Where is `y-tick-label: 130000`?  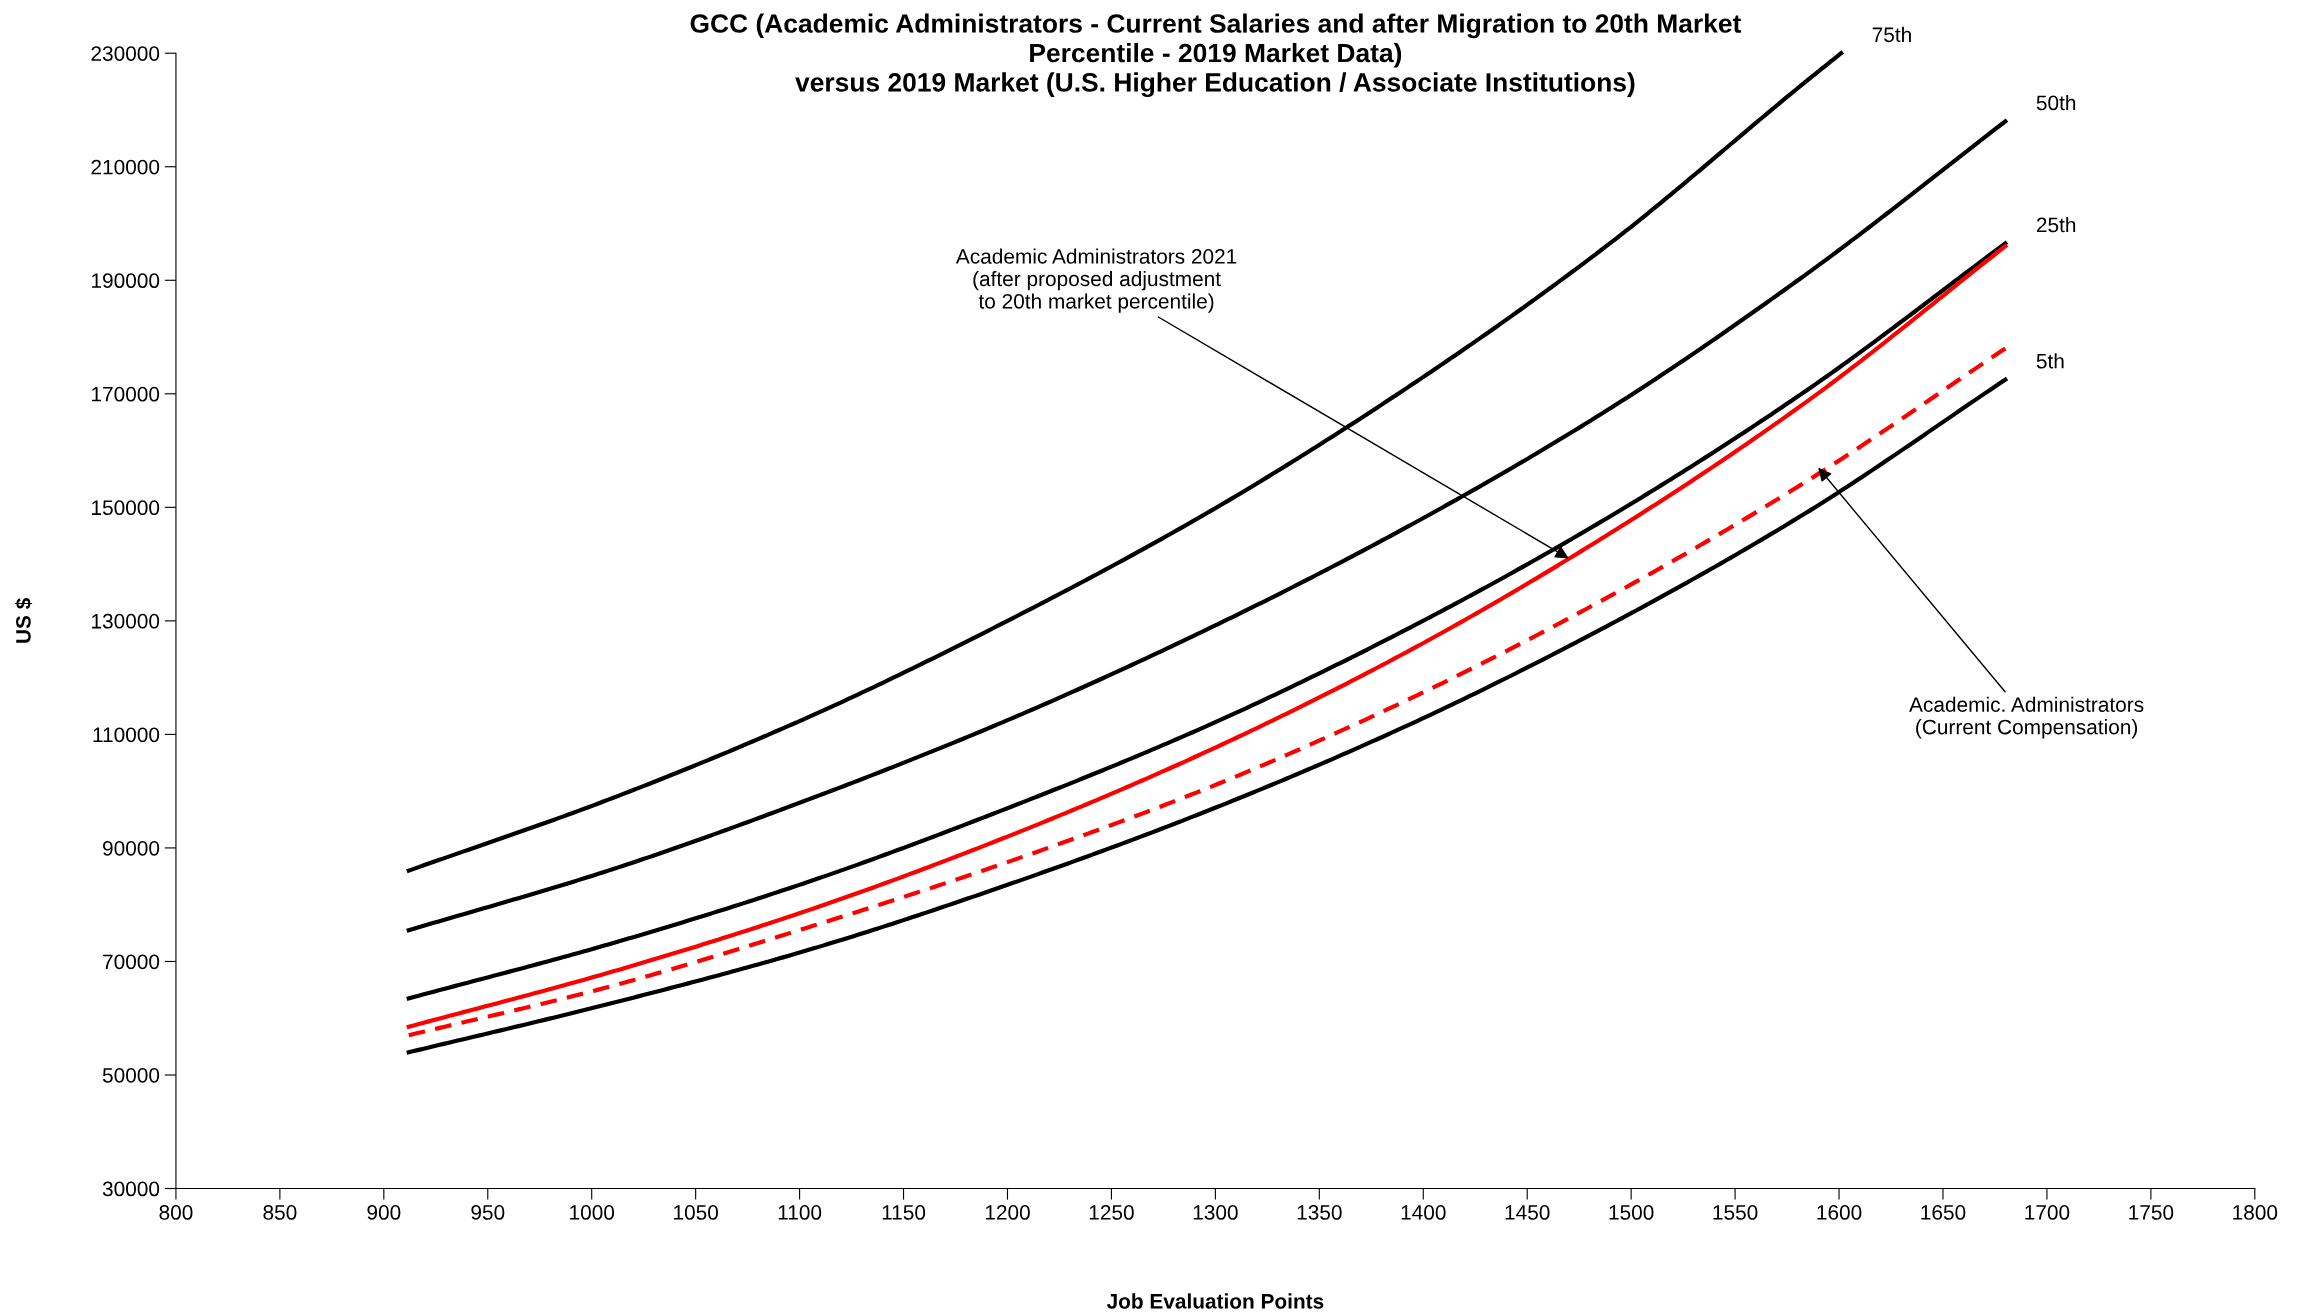
y-tick-label: 130000 is located at coordinates (126, 621).